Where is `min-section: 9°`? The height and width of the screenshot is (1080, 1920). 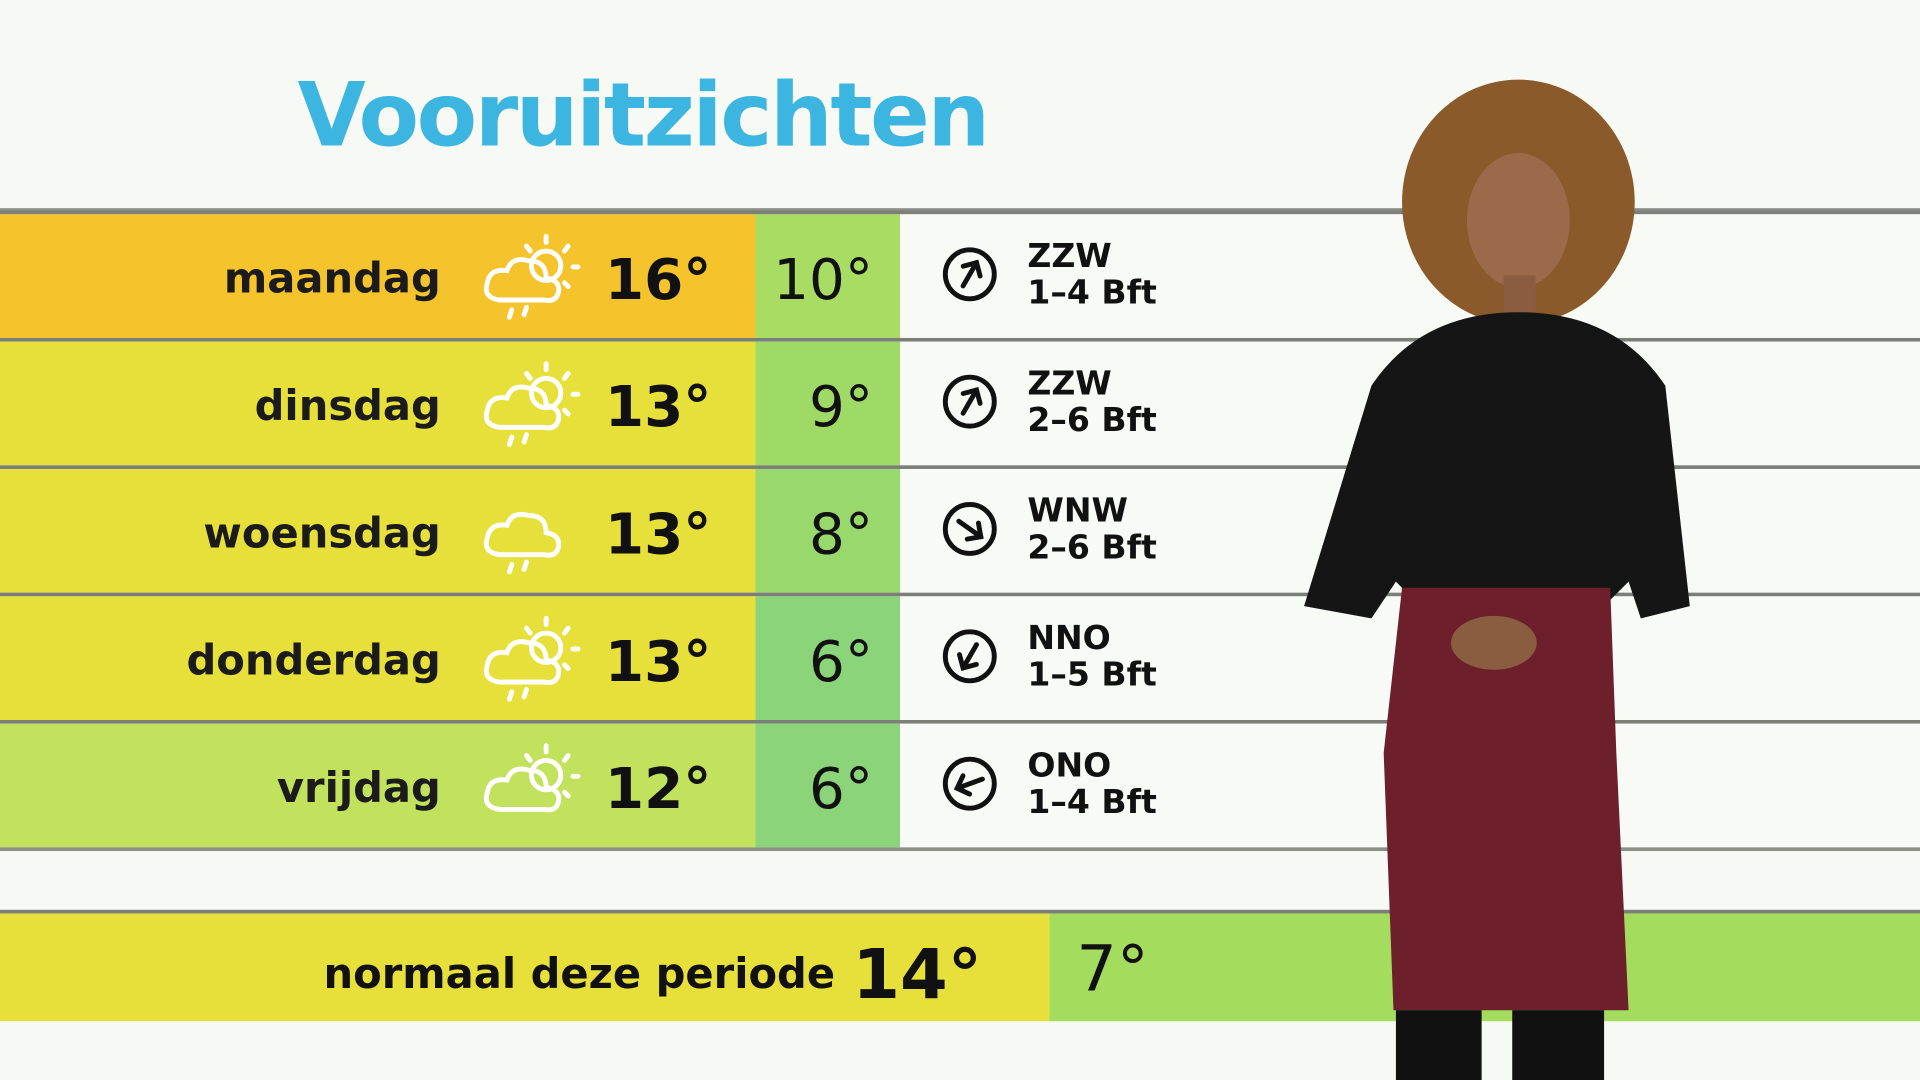 min-section: 9° is located at coordinates (828, 403).